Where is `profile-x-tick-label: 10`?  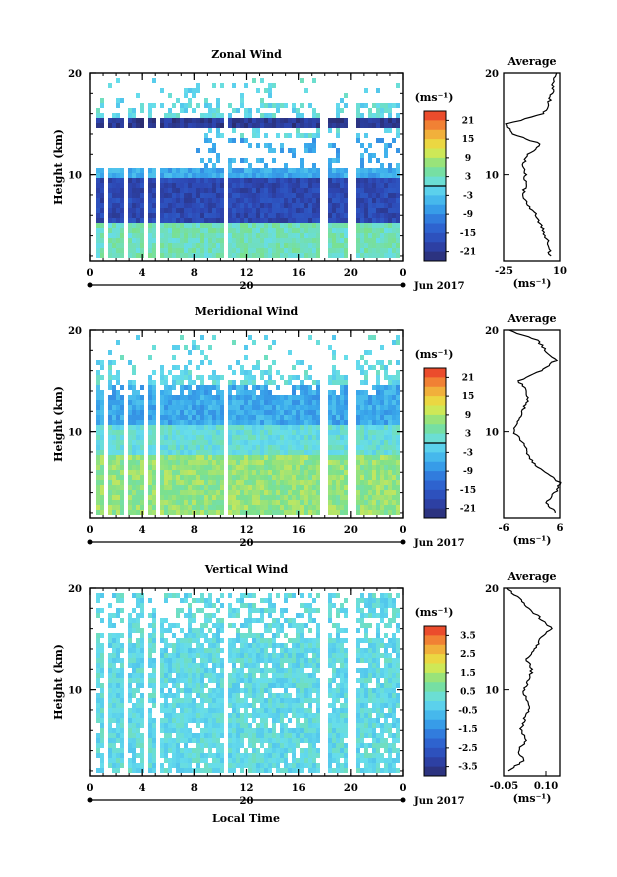
profile-x-tick-label: 10 is located at coordinates (560, 271).